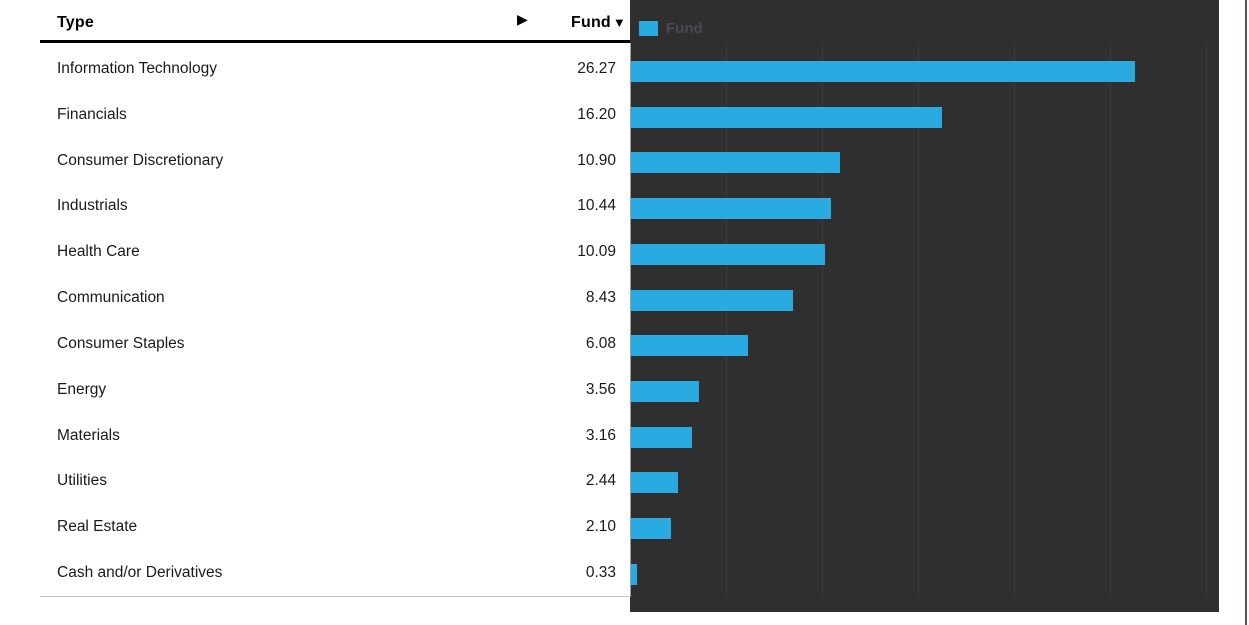 Image resolution: width=1249 pixels, height=625 pixels. I want to click on fund-value-cell: 2.10, so click(600, 527).